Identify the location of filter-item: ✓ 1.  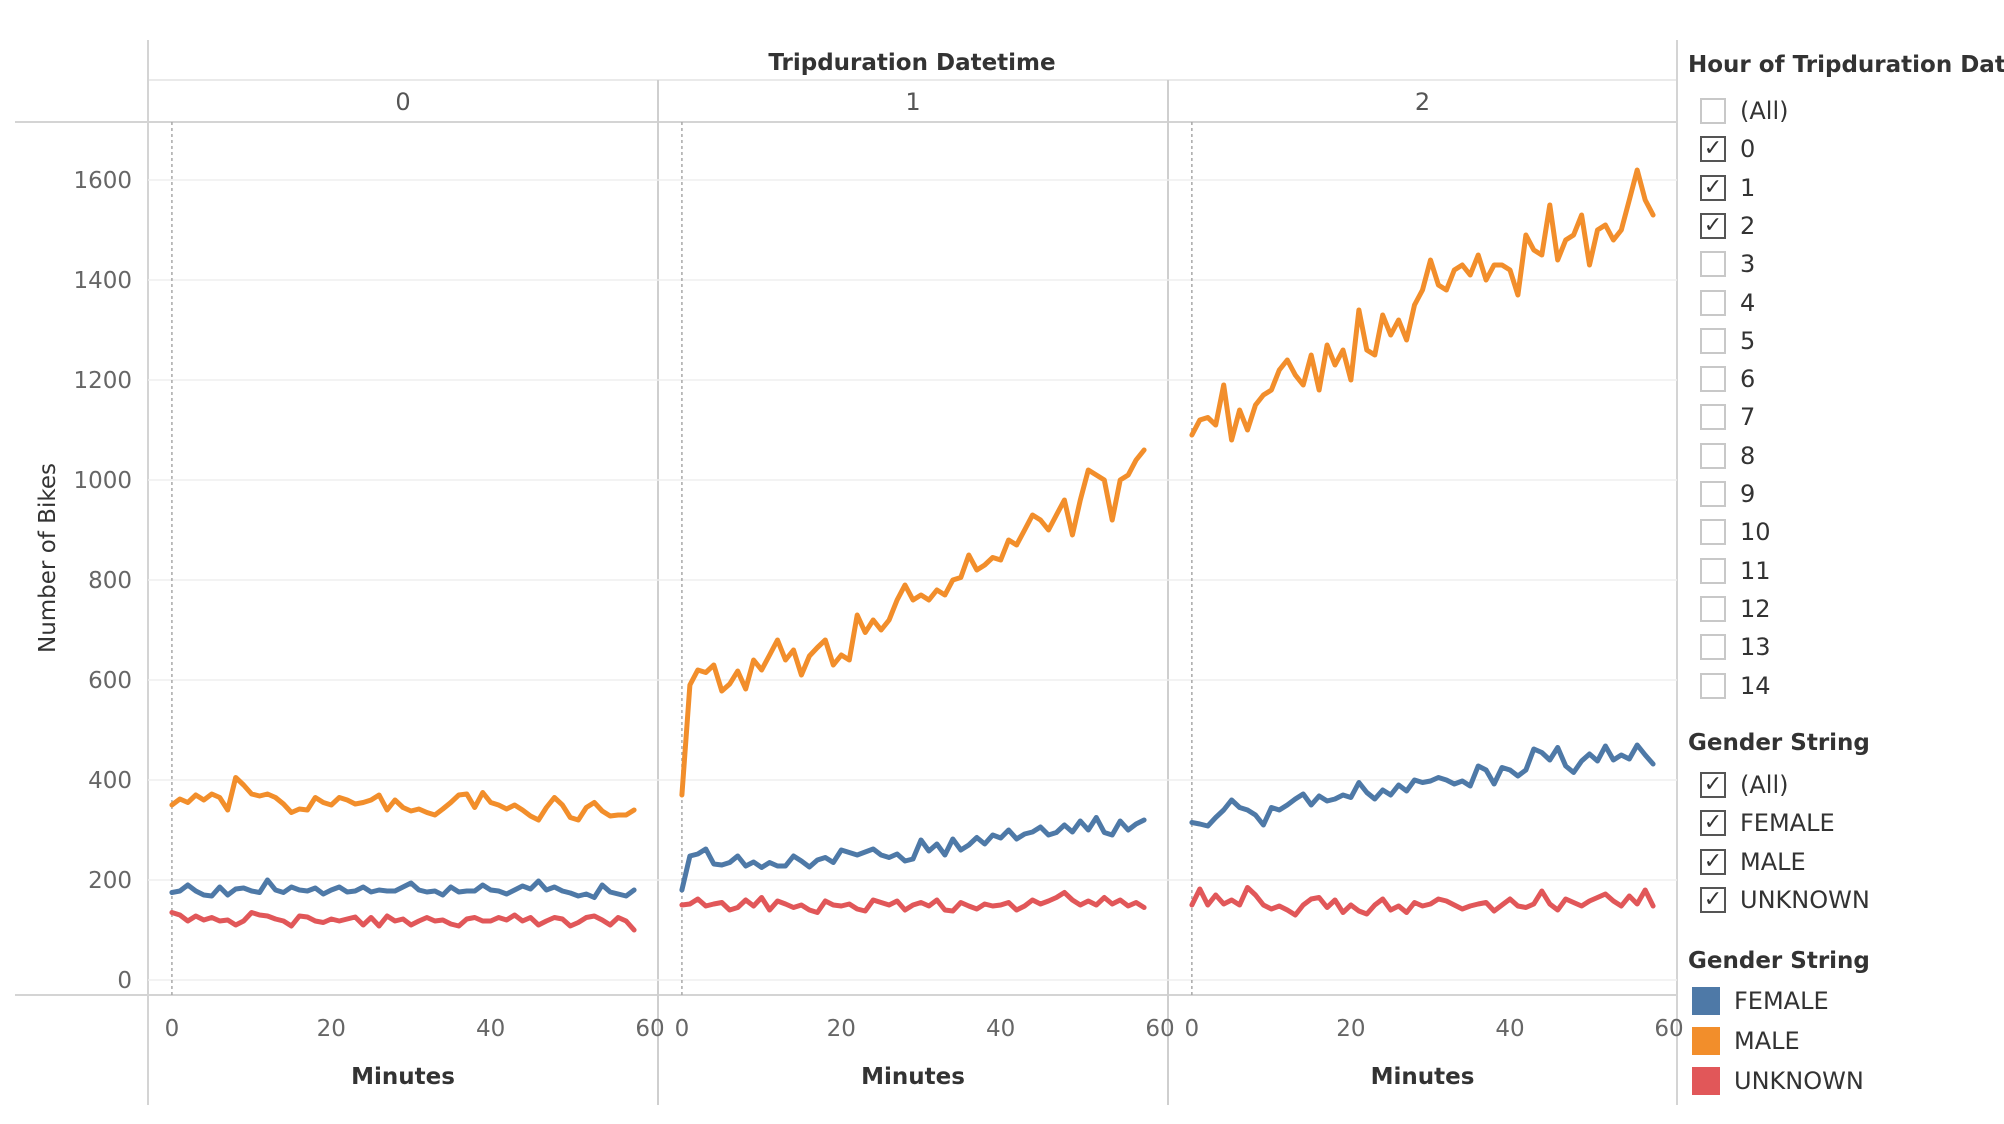
(1727, 188).